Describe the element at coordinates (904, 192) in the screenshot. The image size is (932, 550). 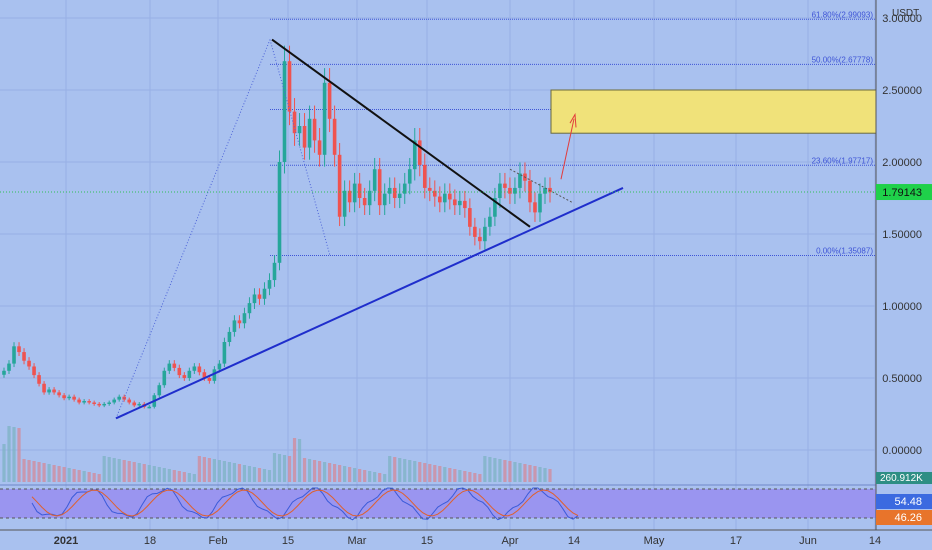
I see `last-price-badge` at that location.